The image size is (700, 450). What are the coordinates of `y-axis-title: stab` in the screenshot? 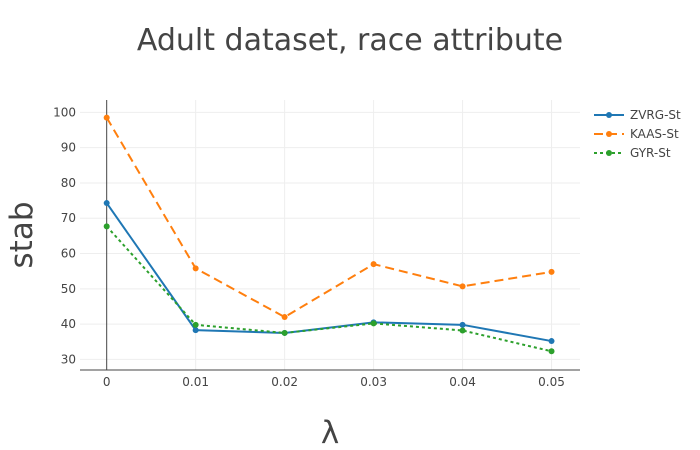 It's located at (22, 235).